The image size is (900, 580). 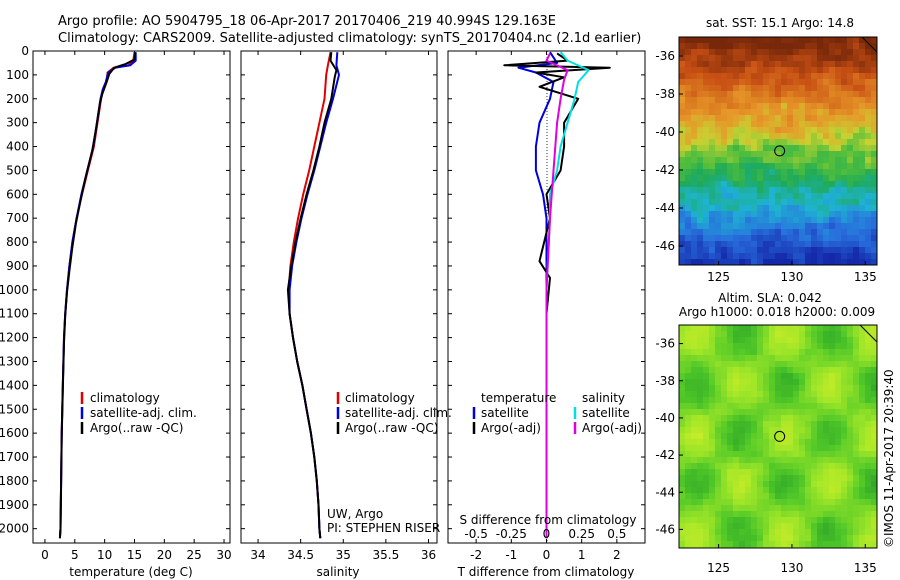 I want to click on sst-coastline, so click(x=869, y=44).